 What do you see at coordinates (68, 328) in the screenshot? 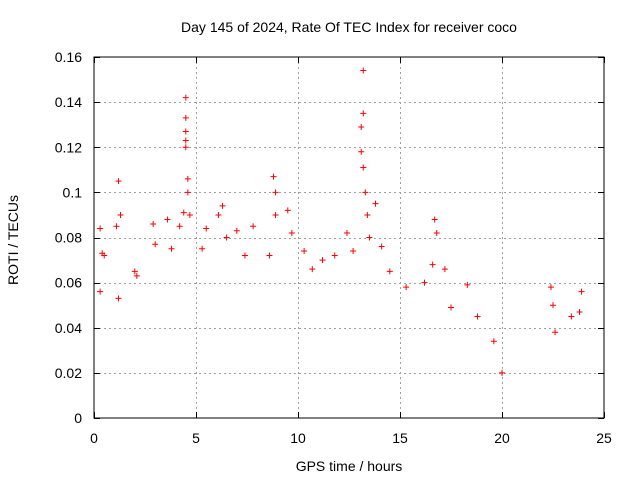
I see `y-tick-label: 0.04` at bounding box center [68, 328].